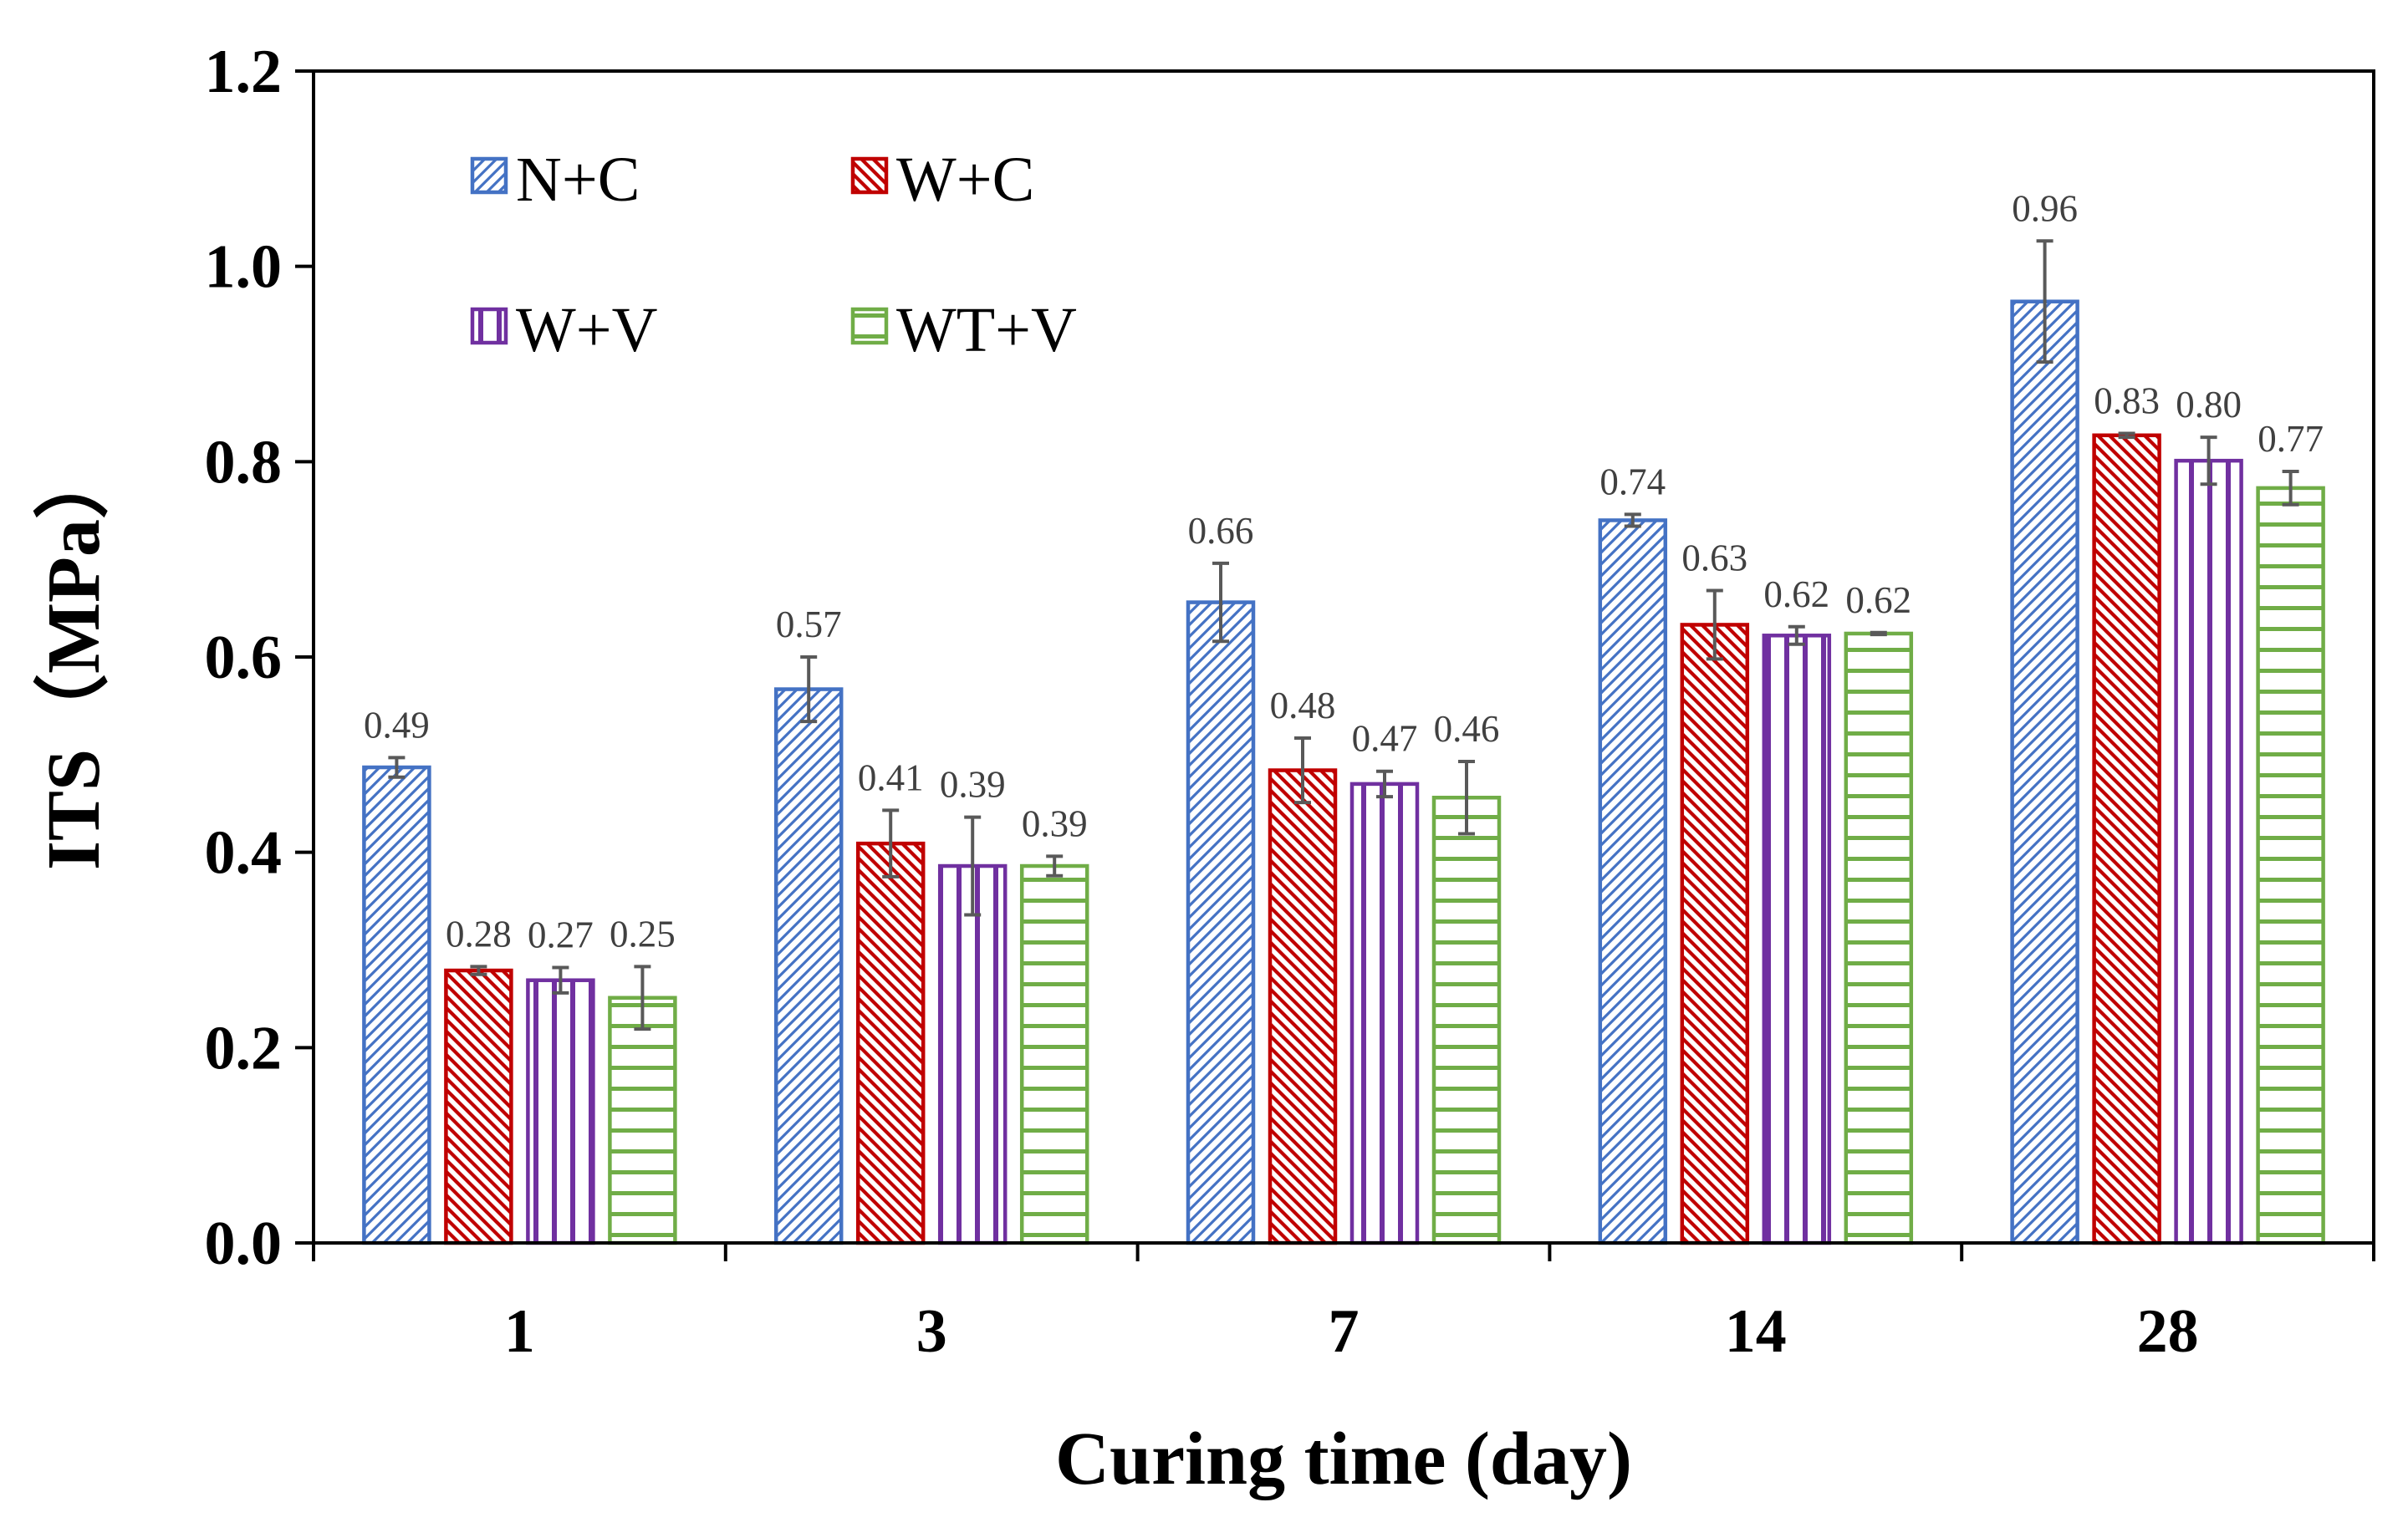 This screenshot has width=2408, height=1538. I want to click on data-label: 0.74, so click(1633, 482).